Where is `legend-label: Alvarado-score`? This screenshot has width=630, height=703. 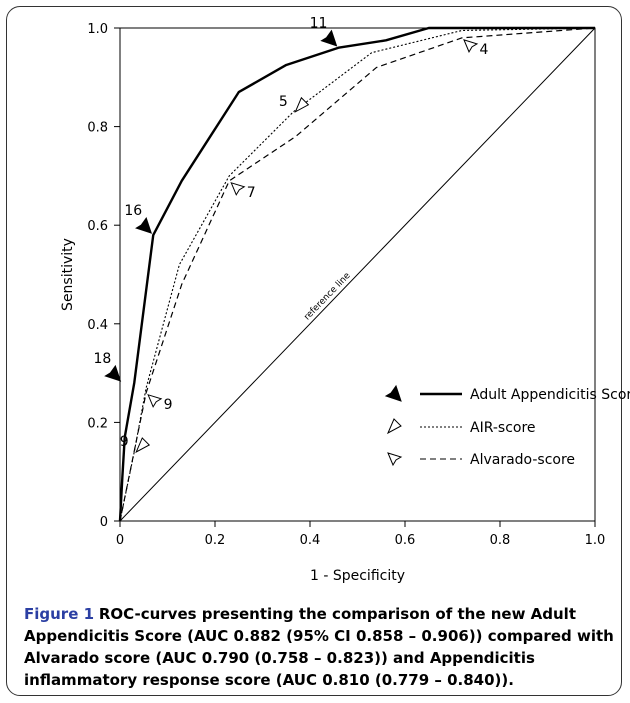 legend-label: Alvarado-score is located at coordinates (522, 460).